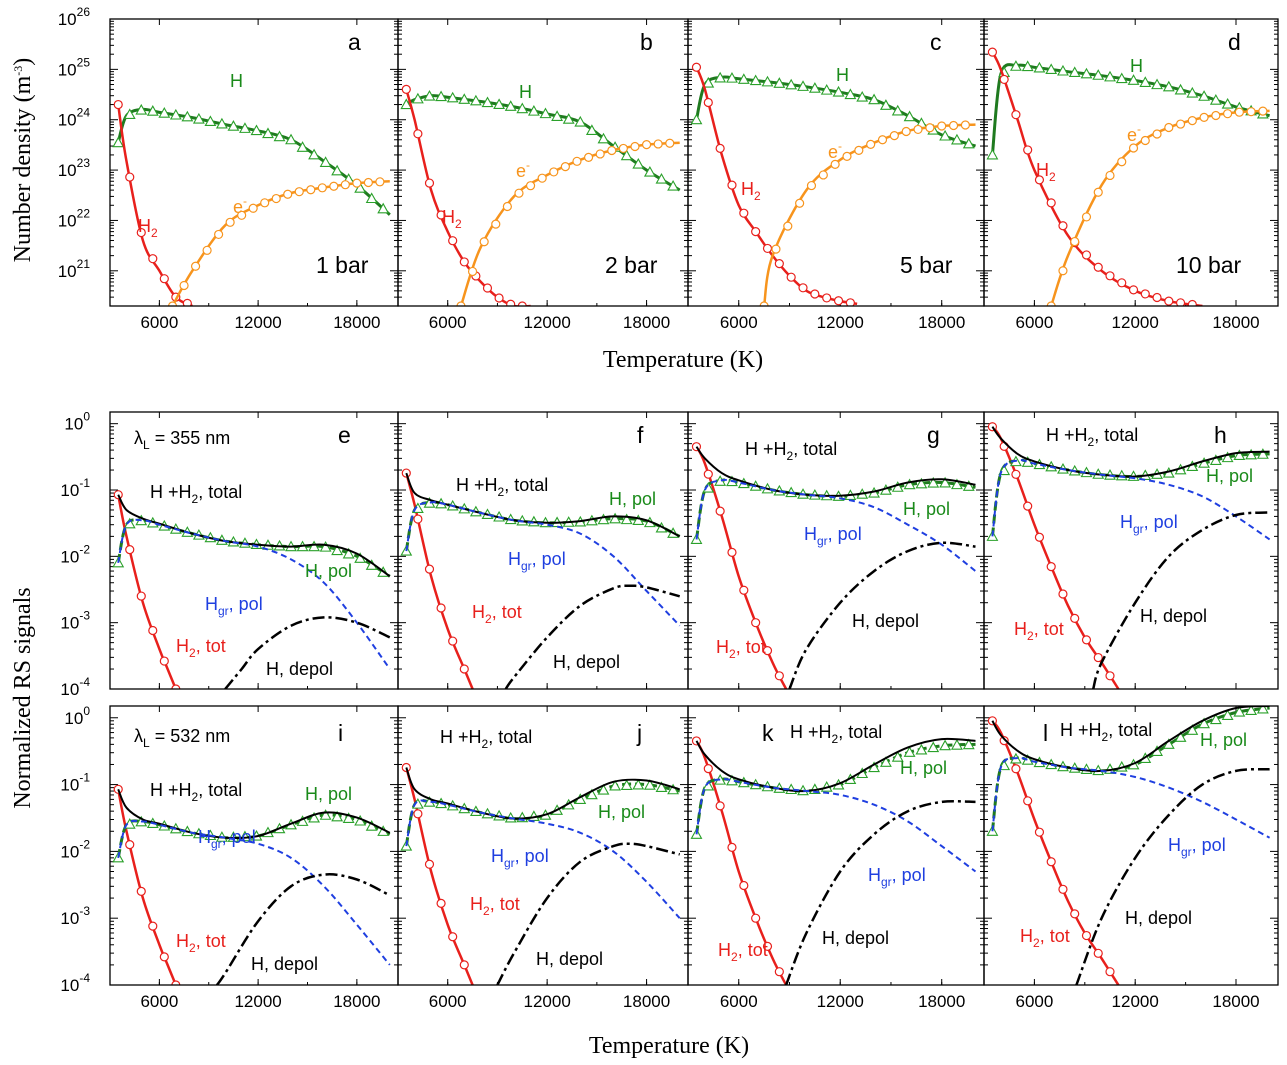 The width and height of the screenshot is (1287, 1065). What do you see at coordinates (537, 561) in the screenshot?
I see `label-hgr-pol: Hgr, pol` at bounding box center [537, 561].